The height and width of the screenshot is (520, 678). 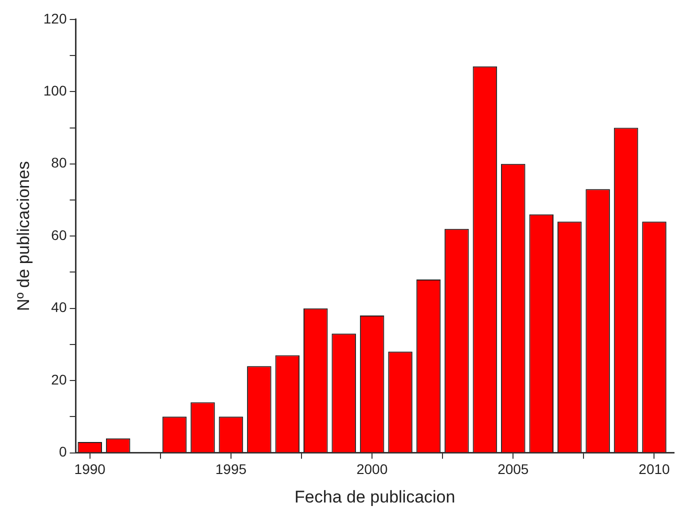 What do you see at coordinates (372, 469) in the screenshot?
I see `x-tick-label: 2000` at bounding box center [372, 469].